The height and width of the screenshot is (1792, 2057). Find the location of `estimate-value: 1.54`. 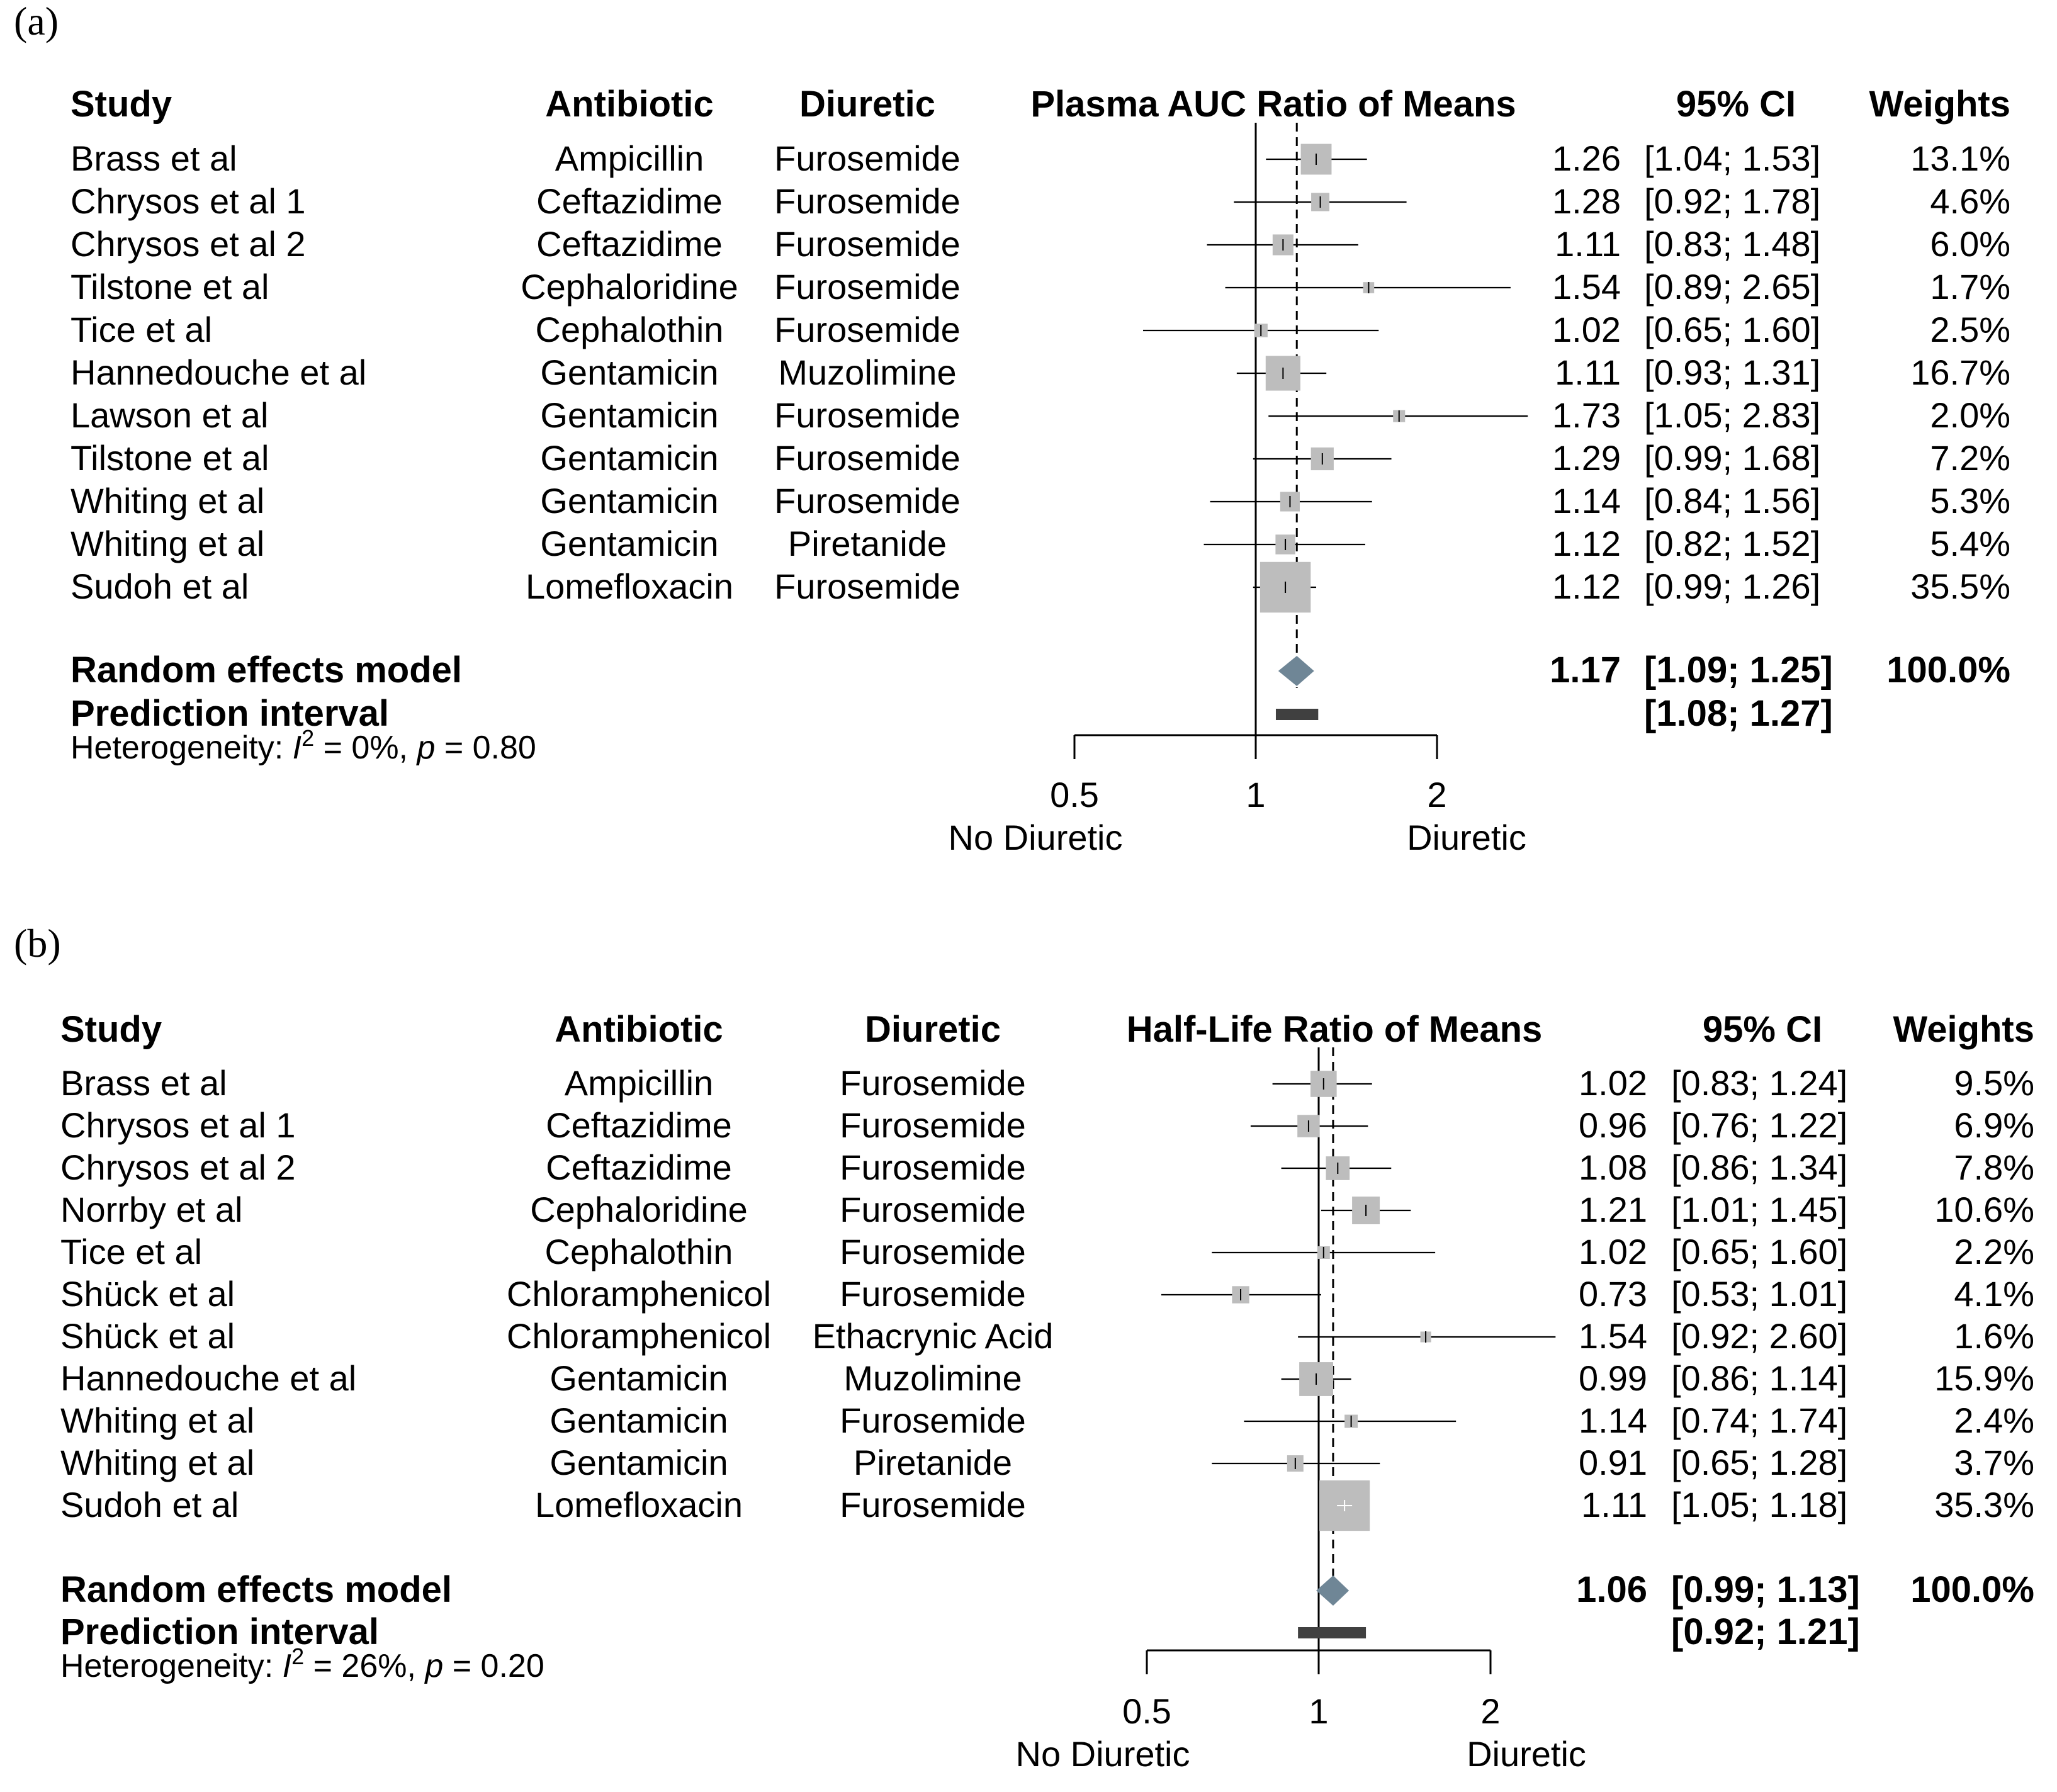

estimate-value: 1.54 is located at coordinates (1586, 287).